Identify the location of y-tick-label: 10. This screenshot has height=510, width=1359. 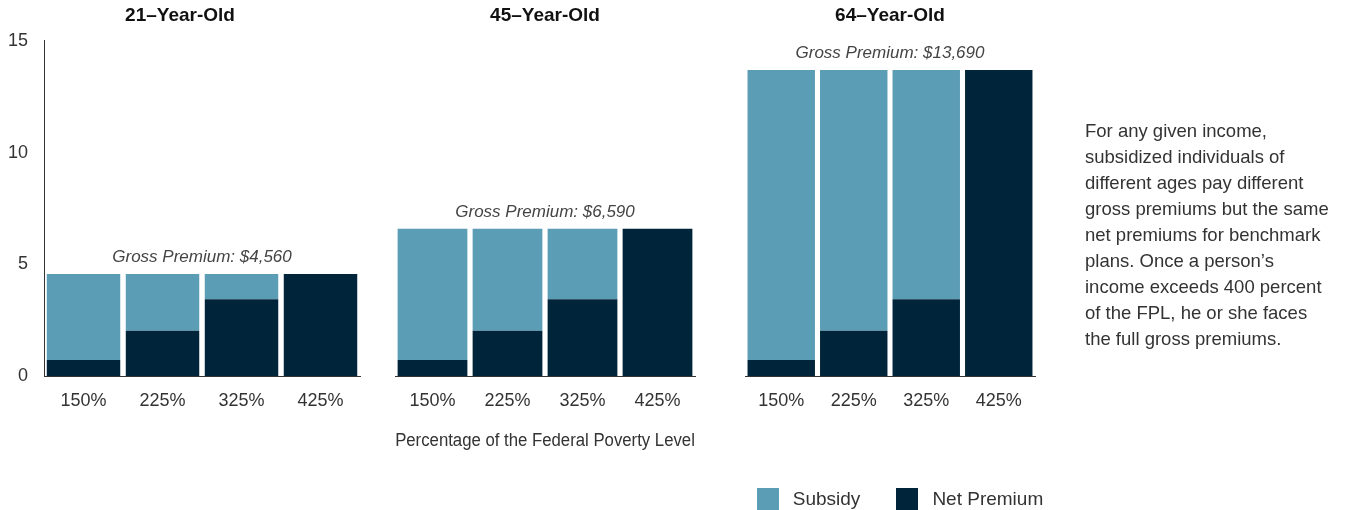
(18, 151).